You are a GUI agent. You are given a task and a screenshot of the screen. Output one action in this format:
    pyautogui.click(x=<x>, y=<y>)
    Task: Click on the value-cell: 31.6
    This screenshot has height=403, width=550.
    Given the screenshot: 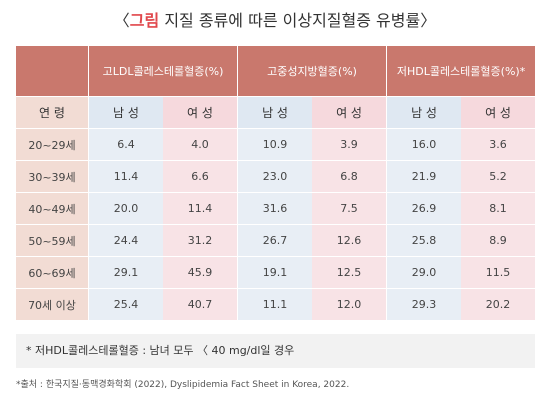 What is the action you would take?
    pyautogui.click(x=275, y=209)
    